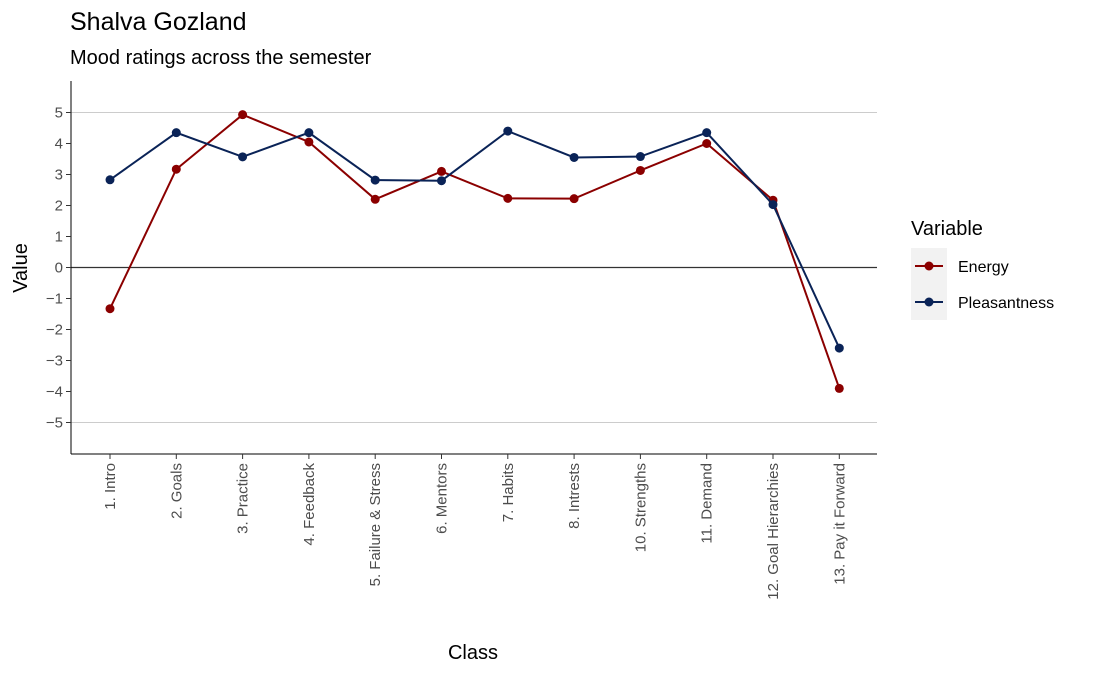  Describe the element at coordinates (21, 268) in the screenshot. I see `y-axis-title: Value` at that location.